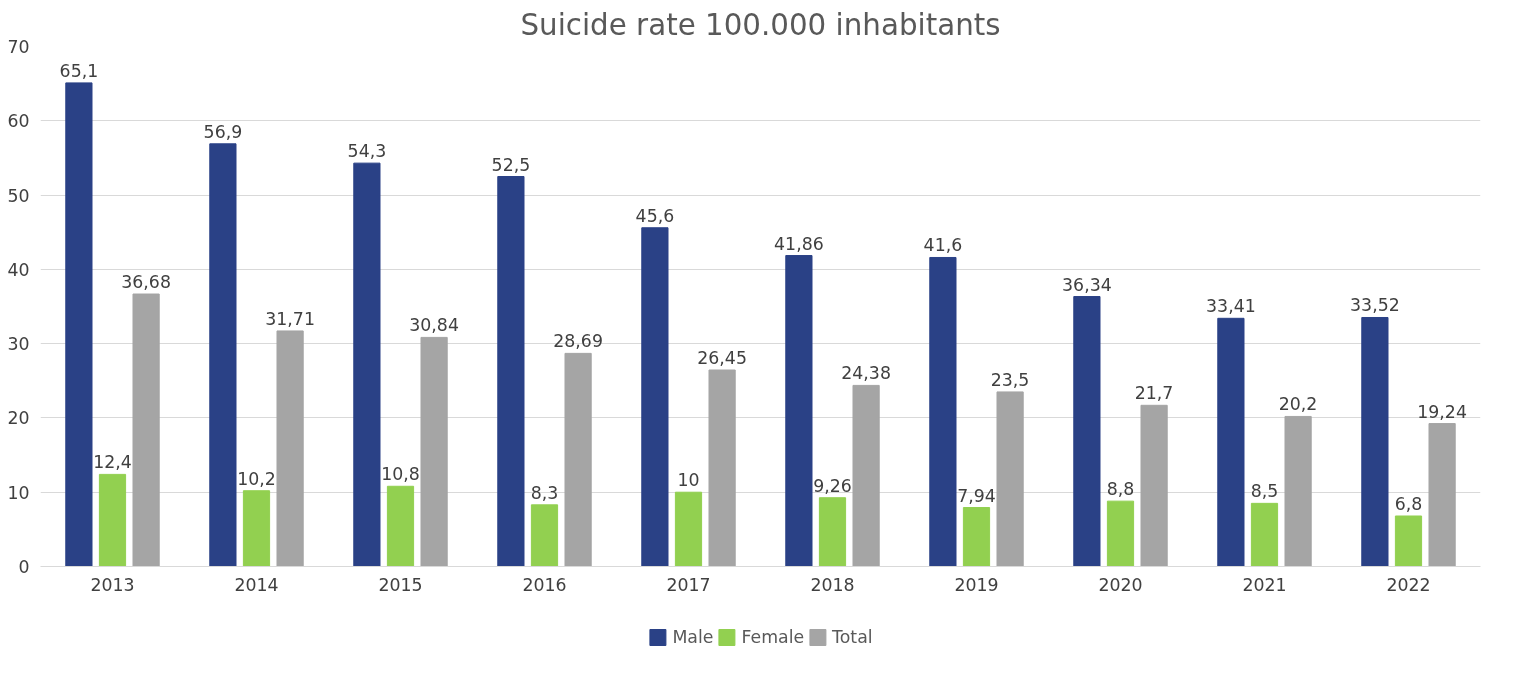 Image resolution: width=1525 pixels, height=689 pixels. What do you see at coordinates (1231, 306) in the screenshot?
I see `data-label: 33,41` at bounding box center [1231, 306].